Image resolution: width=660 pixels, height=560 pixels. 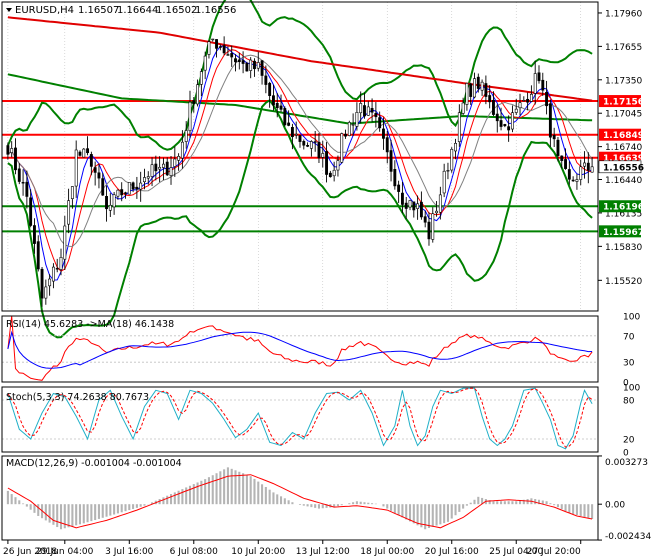 I want to click on stochastic-title: Stoch(5,3,3) 74.2638 80.7673, so click(x=77, y=397).